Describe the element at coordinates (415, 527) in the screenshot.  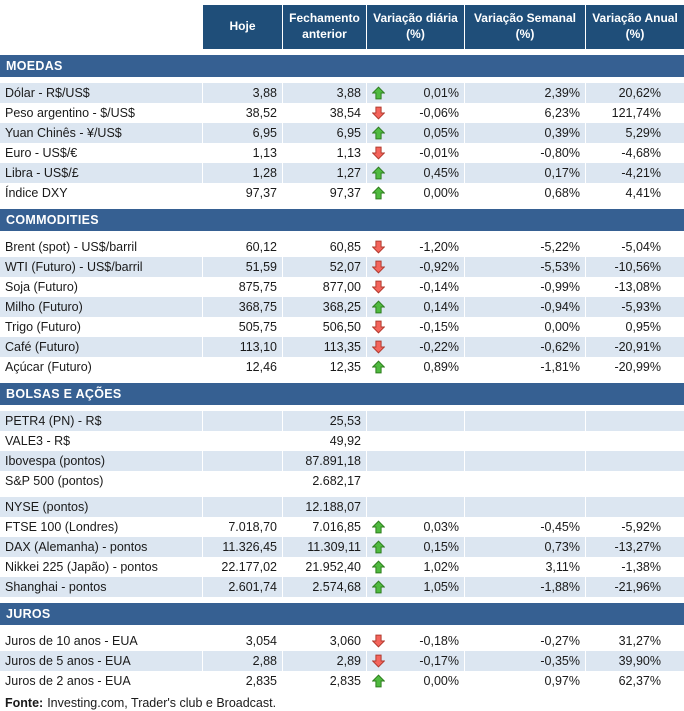
I see `cell-variacao-diaria: 0,03%` at that location.